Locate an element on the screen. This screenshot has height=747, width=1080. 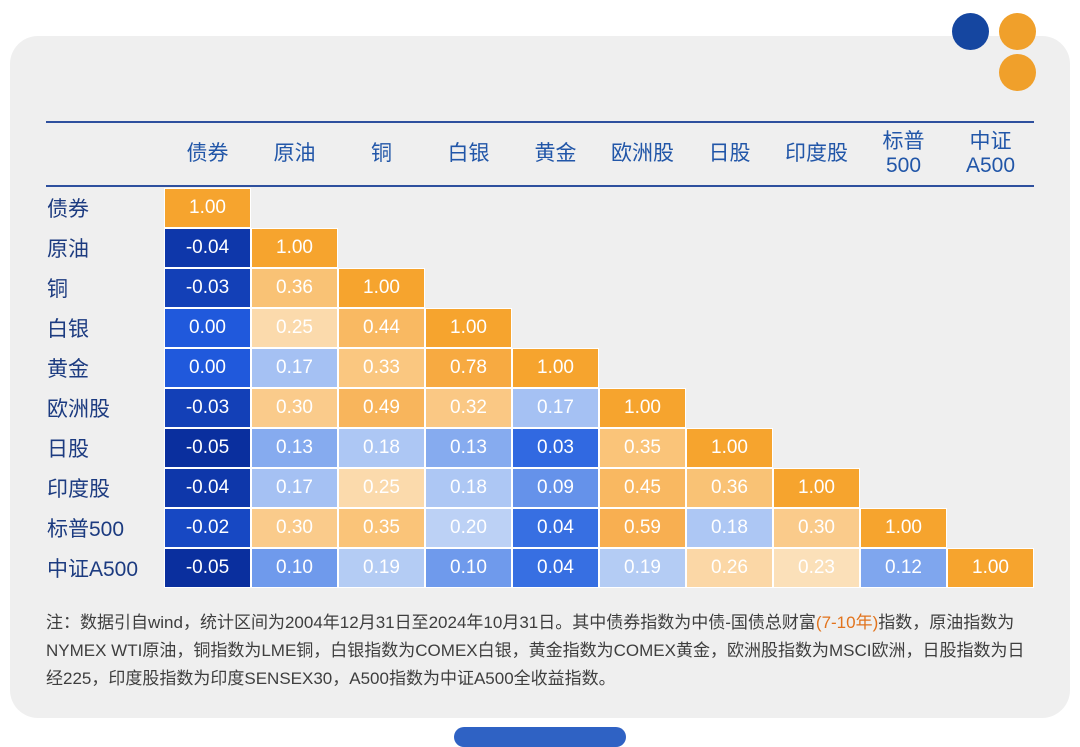
matrix-cell: 0.26 is located at coordinates (729, 568).